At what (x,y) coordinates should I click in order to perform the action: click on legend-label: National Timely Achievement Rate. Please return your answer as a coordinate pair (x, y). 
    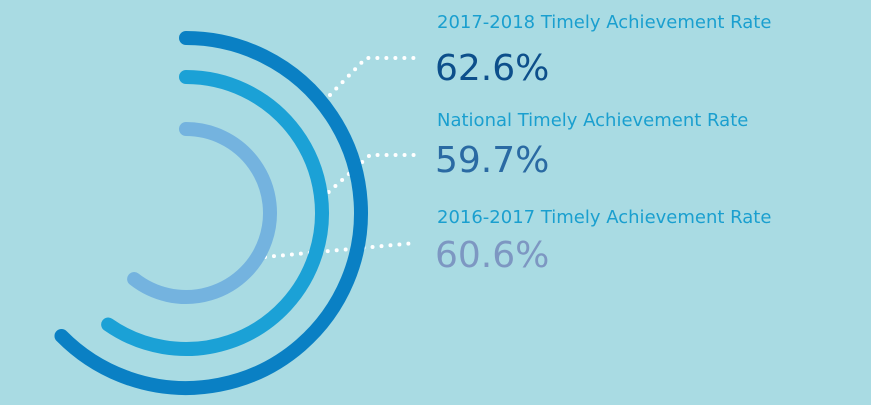
    Looking at the image, I should click on (592, 120).